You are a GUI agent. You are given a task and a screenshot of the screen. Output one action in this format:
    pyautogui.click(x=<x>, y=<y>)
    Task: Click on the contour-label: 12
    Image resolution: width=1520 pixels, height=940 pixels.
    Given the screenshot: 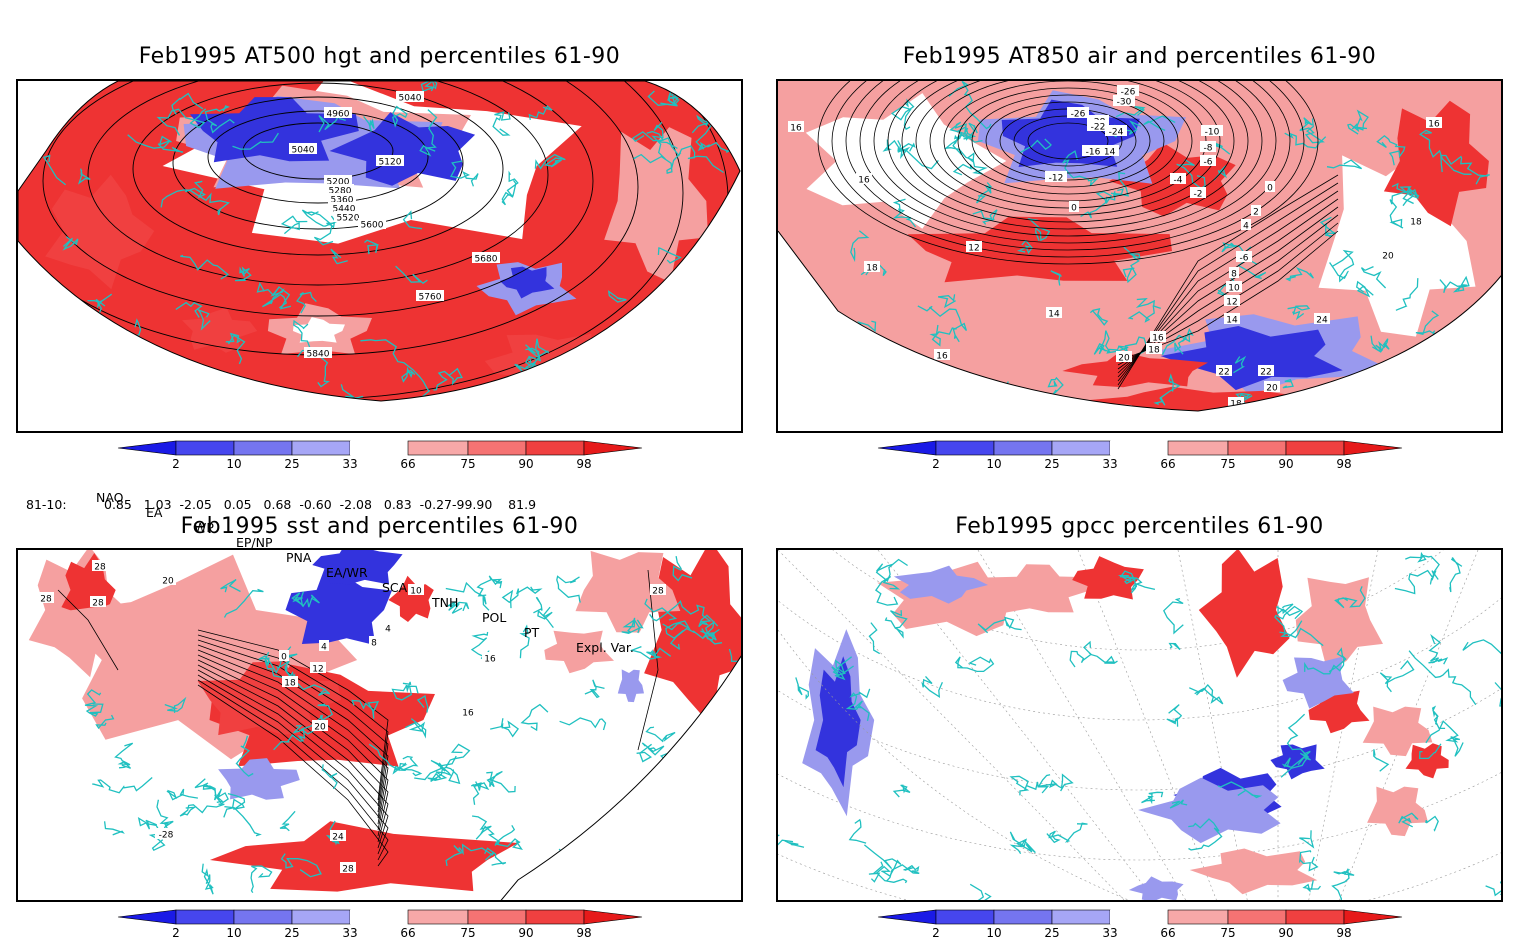 What is the action you would take?
    pyautogui.click(x=973, y=249)
    